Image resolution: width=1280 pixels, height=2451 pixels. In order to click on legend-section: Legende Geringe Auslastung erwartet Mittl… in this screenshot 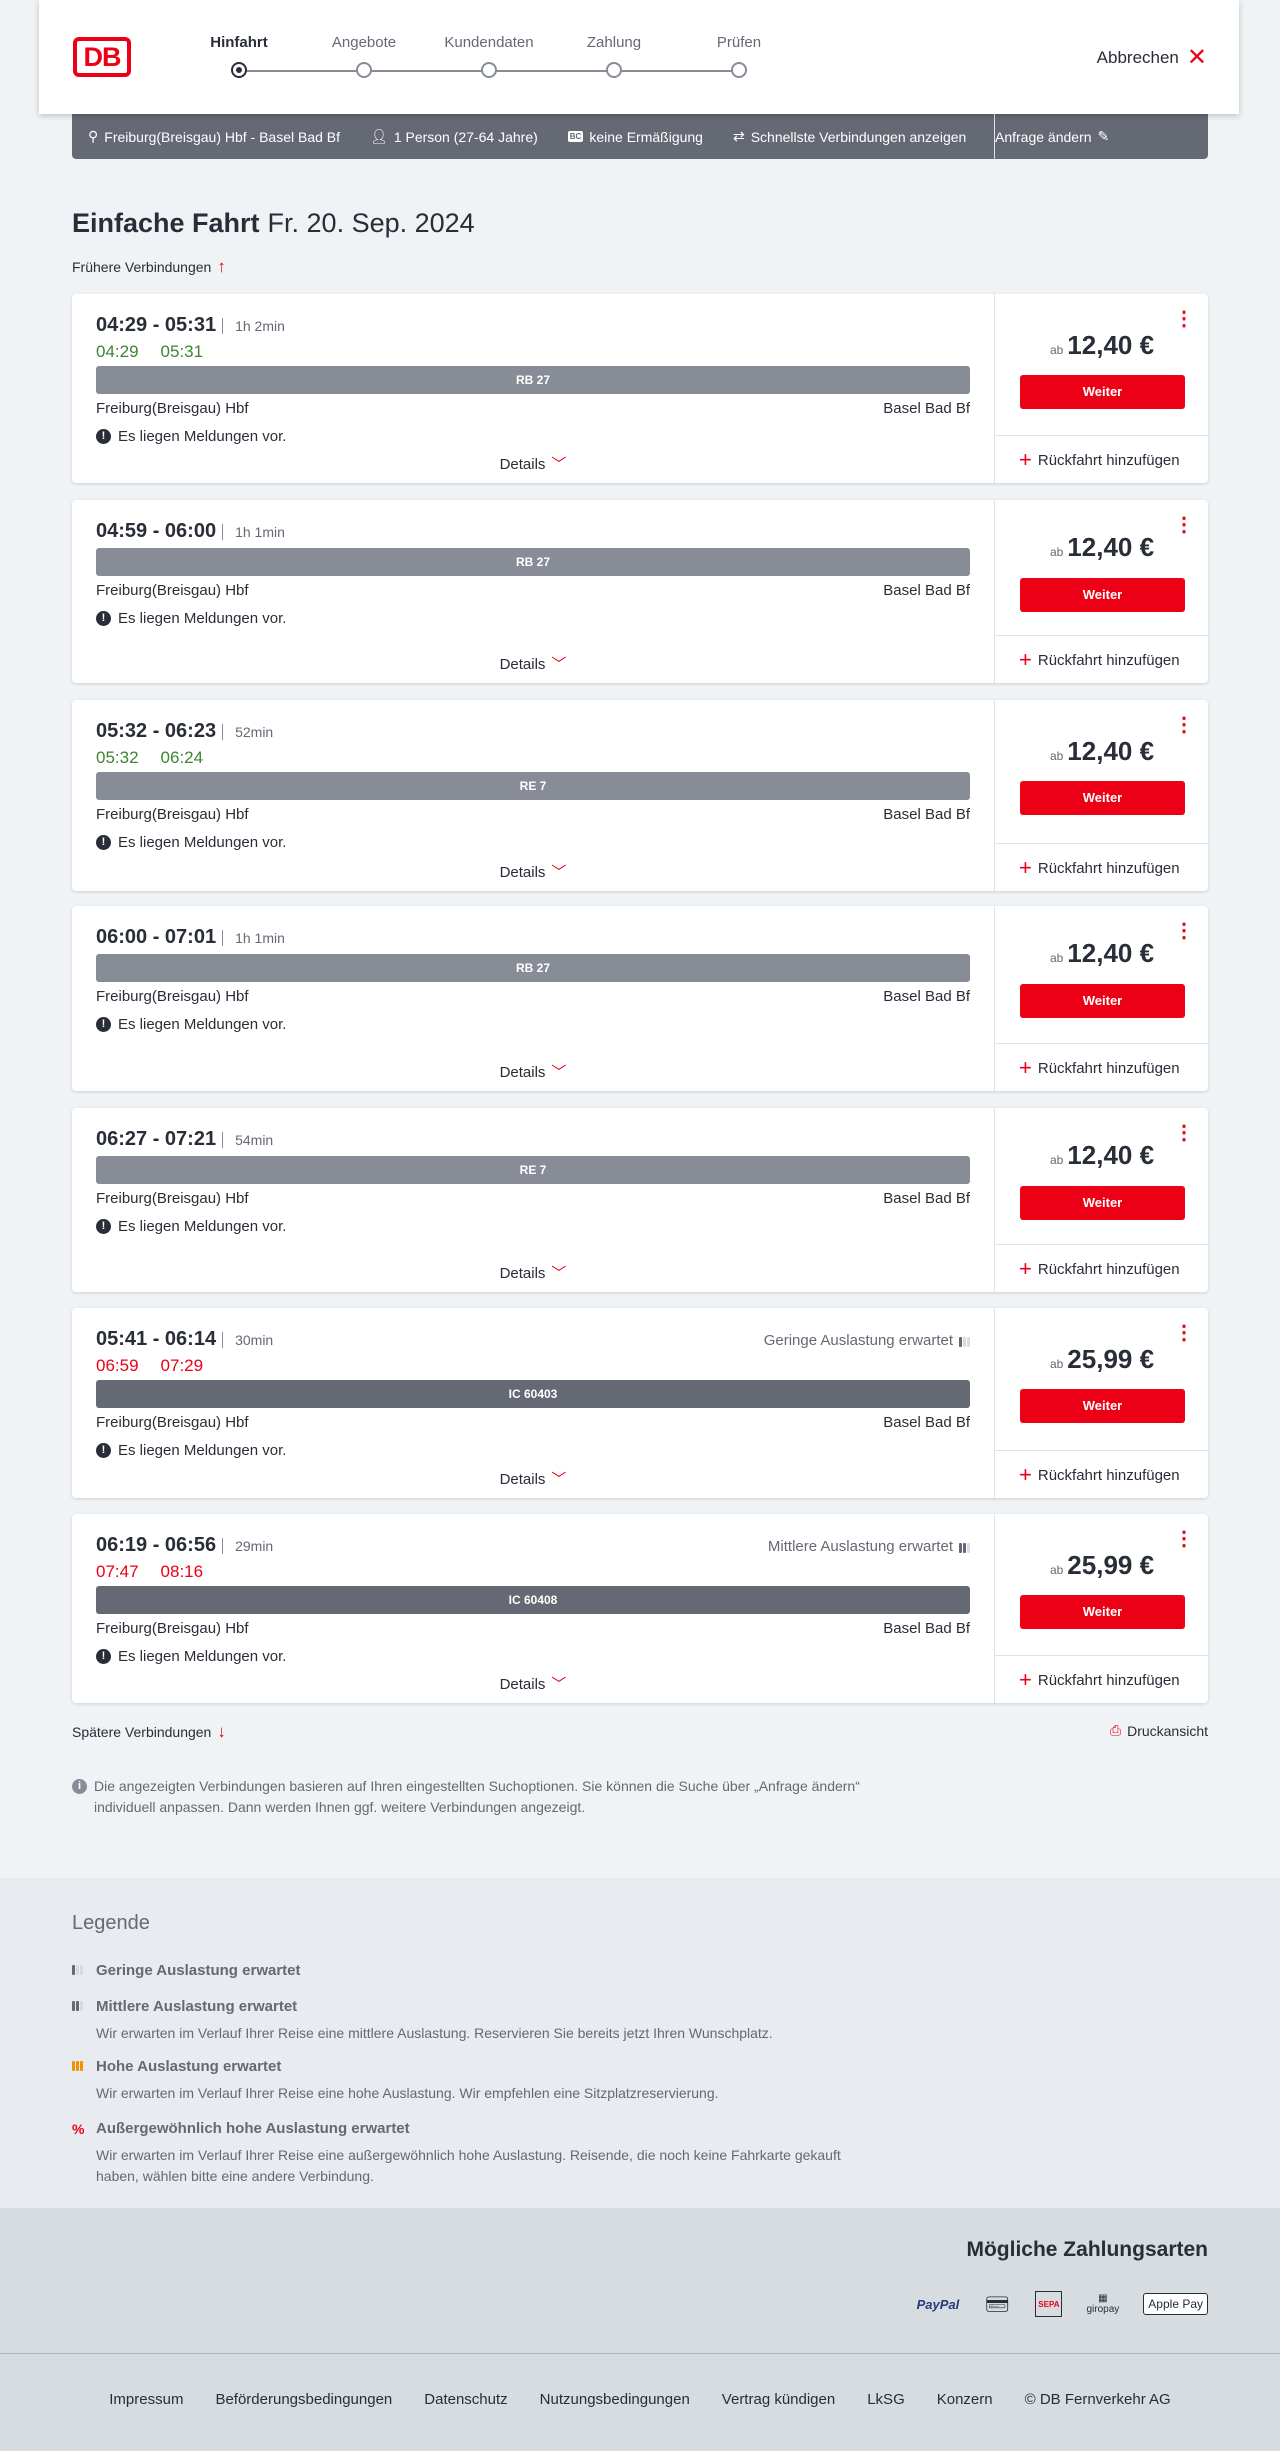, I will do `click(640, 2043)`.